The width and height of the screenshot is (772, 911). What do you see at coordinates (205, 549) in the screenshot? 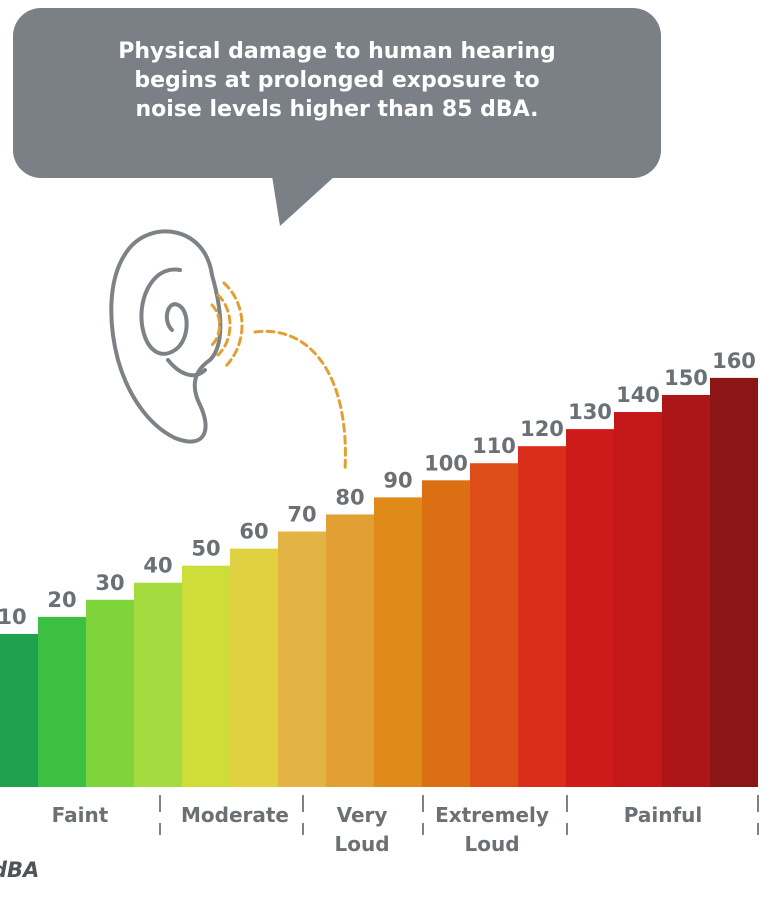
I see `value-label: 50` at bounding box center [205, 549].